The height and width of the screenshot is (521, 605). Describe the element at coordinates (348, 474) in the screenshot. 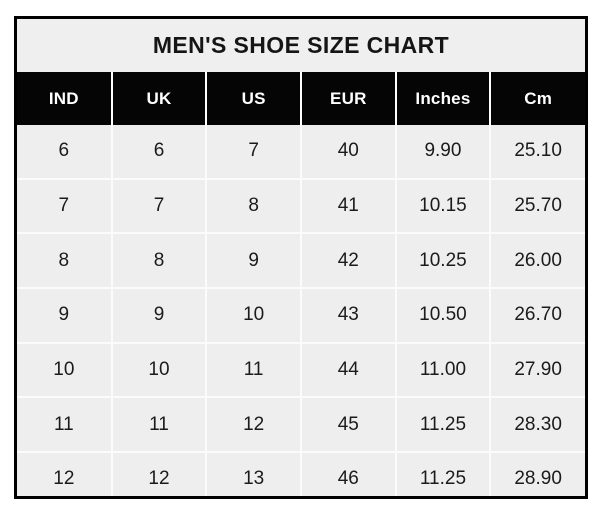

I see `cell-eur: 46` at that location.